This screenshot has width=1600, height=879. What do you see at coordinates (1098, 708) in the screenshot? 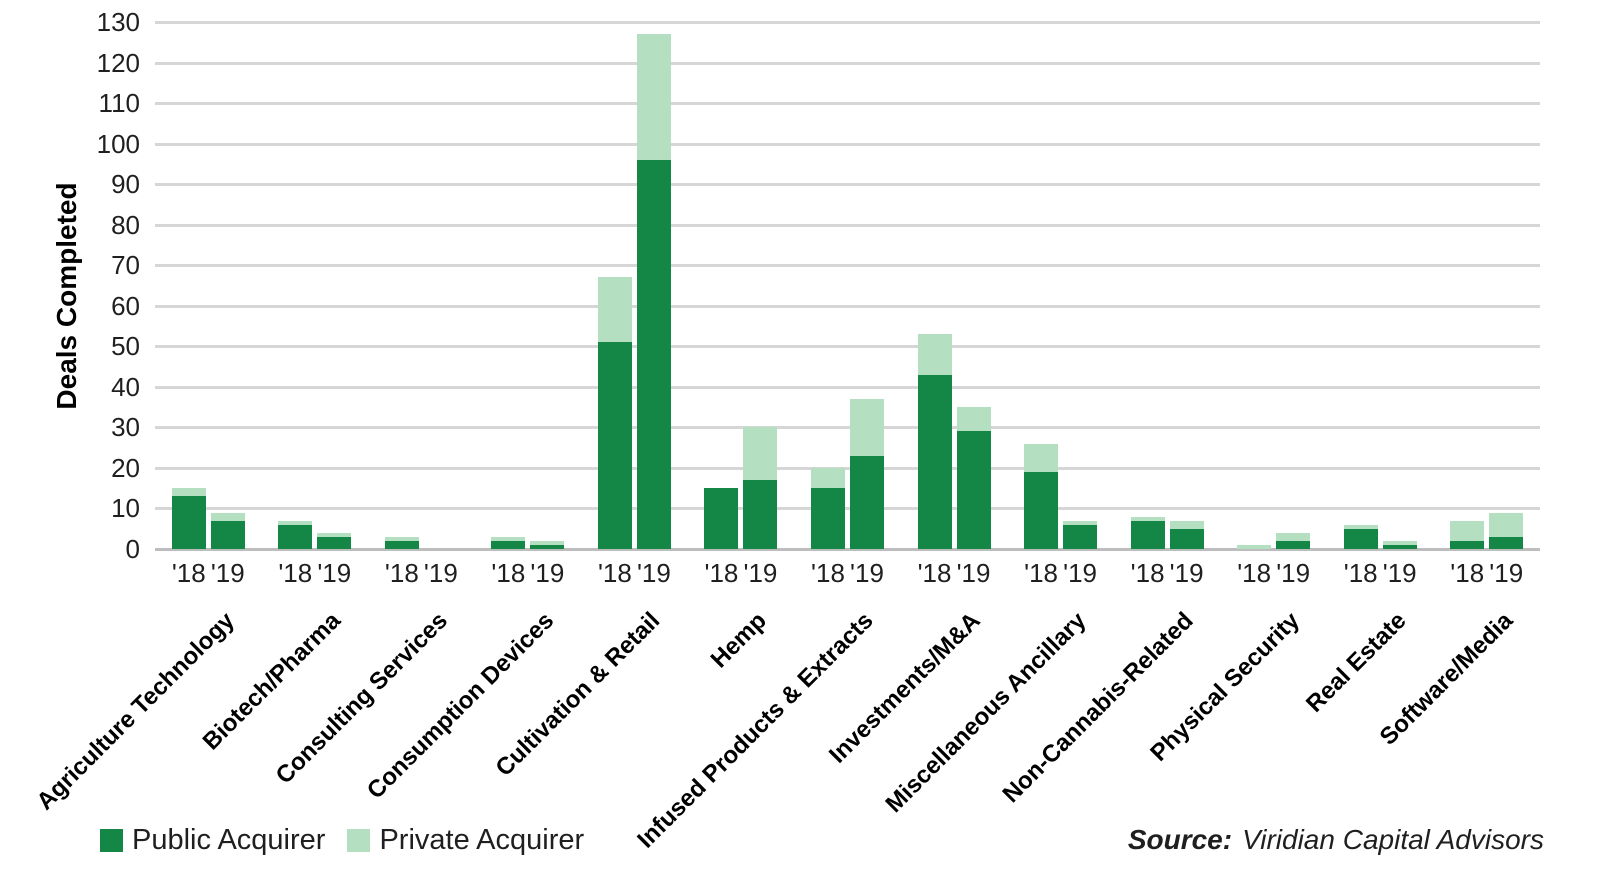
I see `category-label: Non-Cannabis-Related` at bounding box center [1098, 708].